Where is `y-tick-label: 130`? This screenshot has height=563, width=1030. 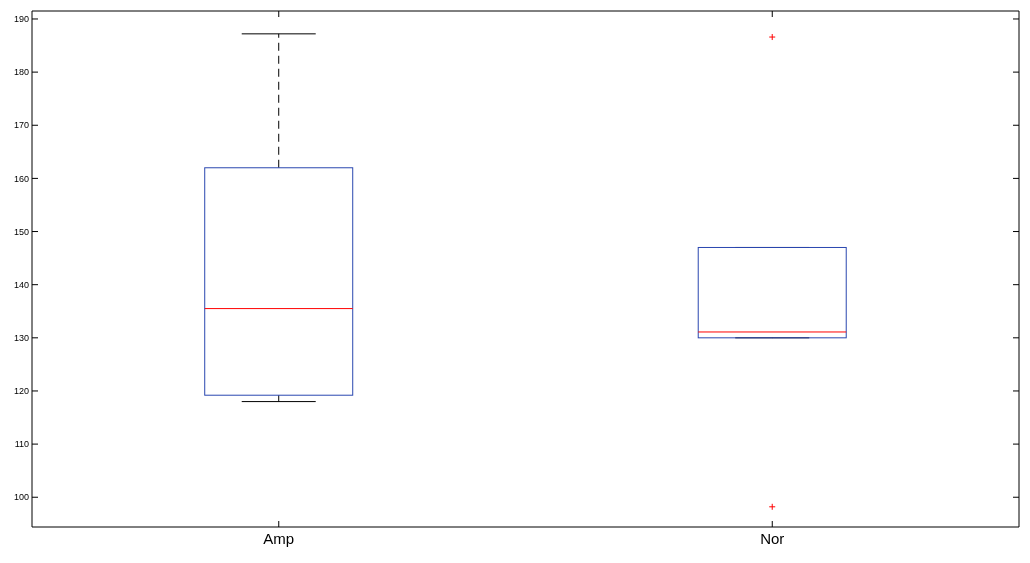 y-tick-label: 130 is located at coordinates (21, 338).